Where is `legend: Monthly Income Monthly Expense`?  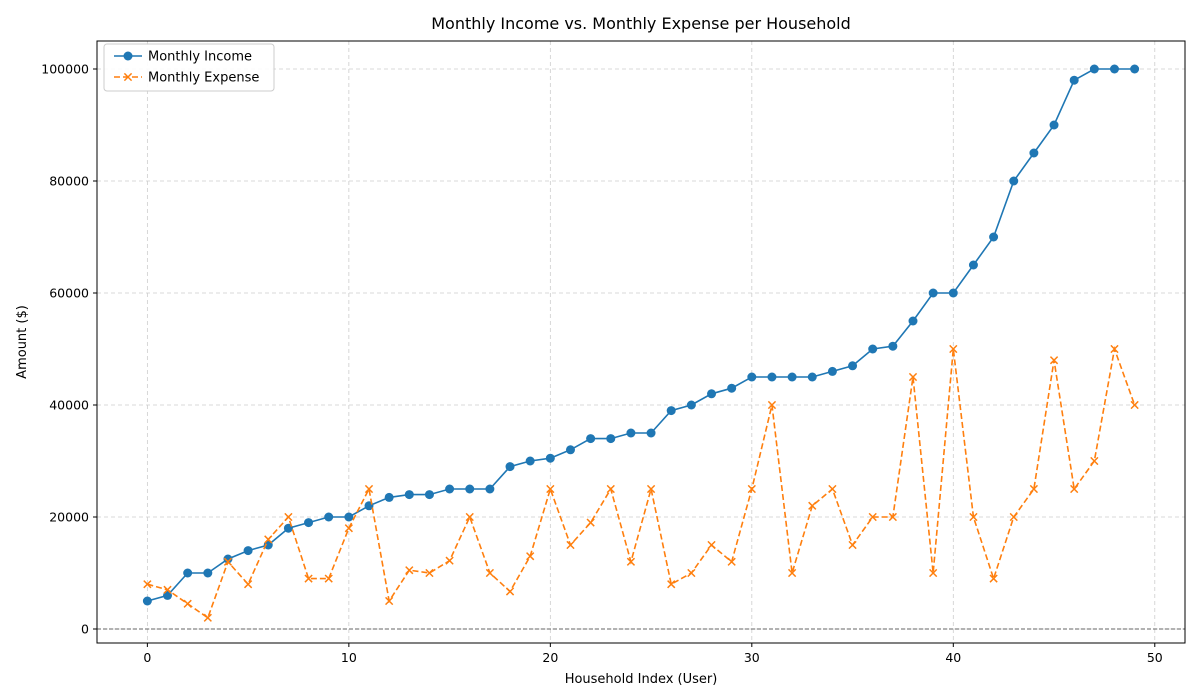
legend: Monthly Income Monthly Expense is located at coordinates (189, 67).